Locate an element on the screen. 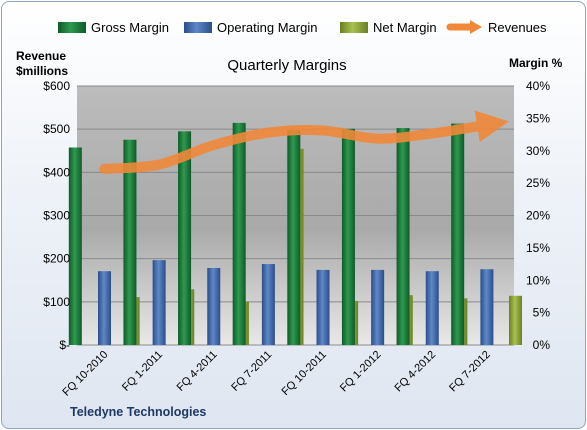  bar-net-margin is located at coordinates (515, 320).